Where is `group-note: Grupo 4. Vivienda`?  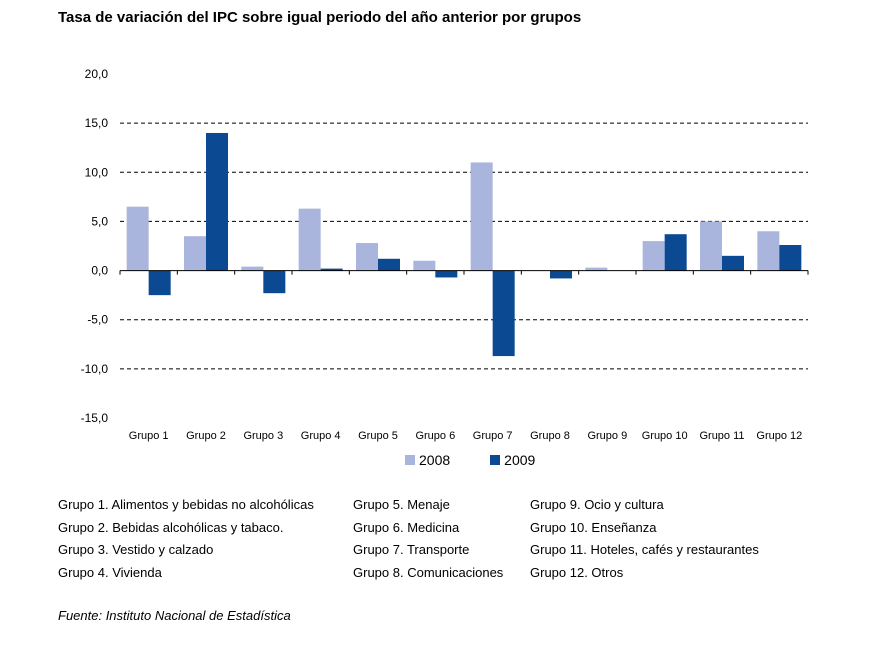 group-note: Grupo 4. Vivienda is located at coordinates (110, 572).